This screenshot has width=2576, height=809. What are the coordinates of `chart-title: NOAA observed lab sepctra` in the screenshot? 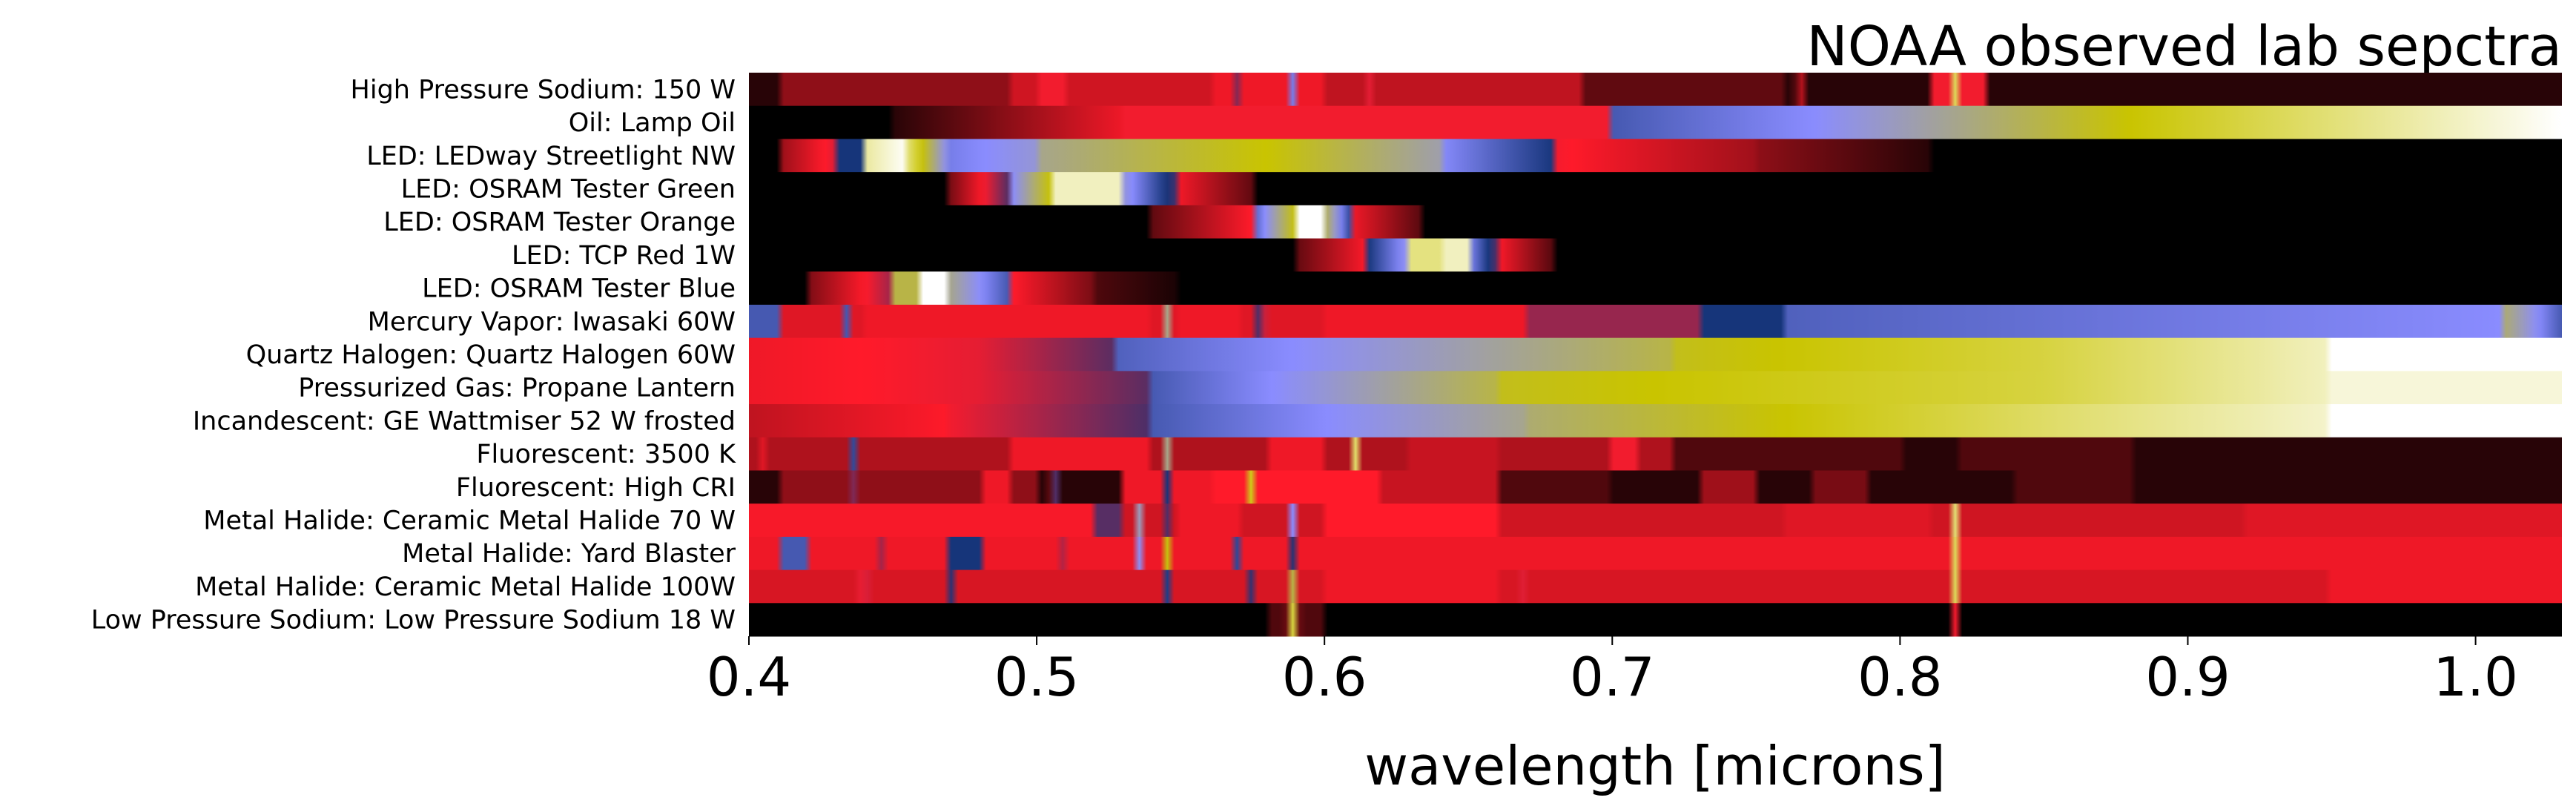 It's located at (2184, 47).